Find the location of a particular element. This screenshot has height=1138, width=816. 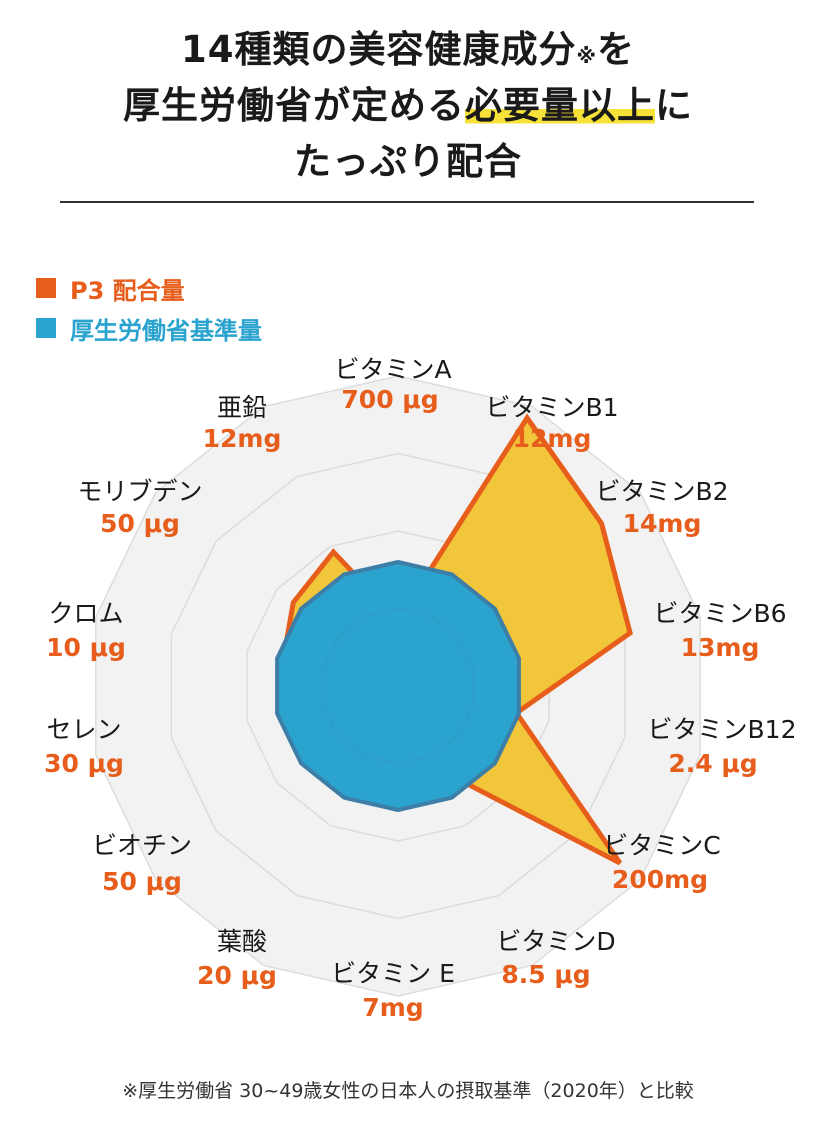

legend-swatch-standard is located at coordinates (46, 328).